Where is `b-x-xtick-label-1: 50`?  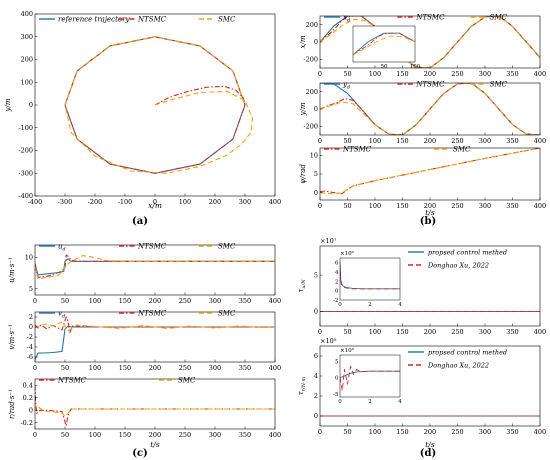 b-x-xtick-label-1: 50 is located at coordinates (347, 74).